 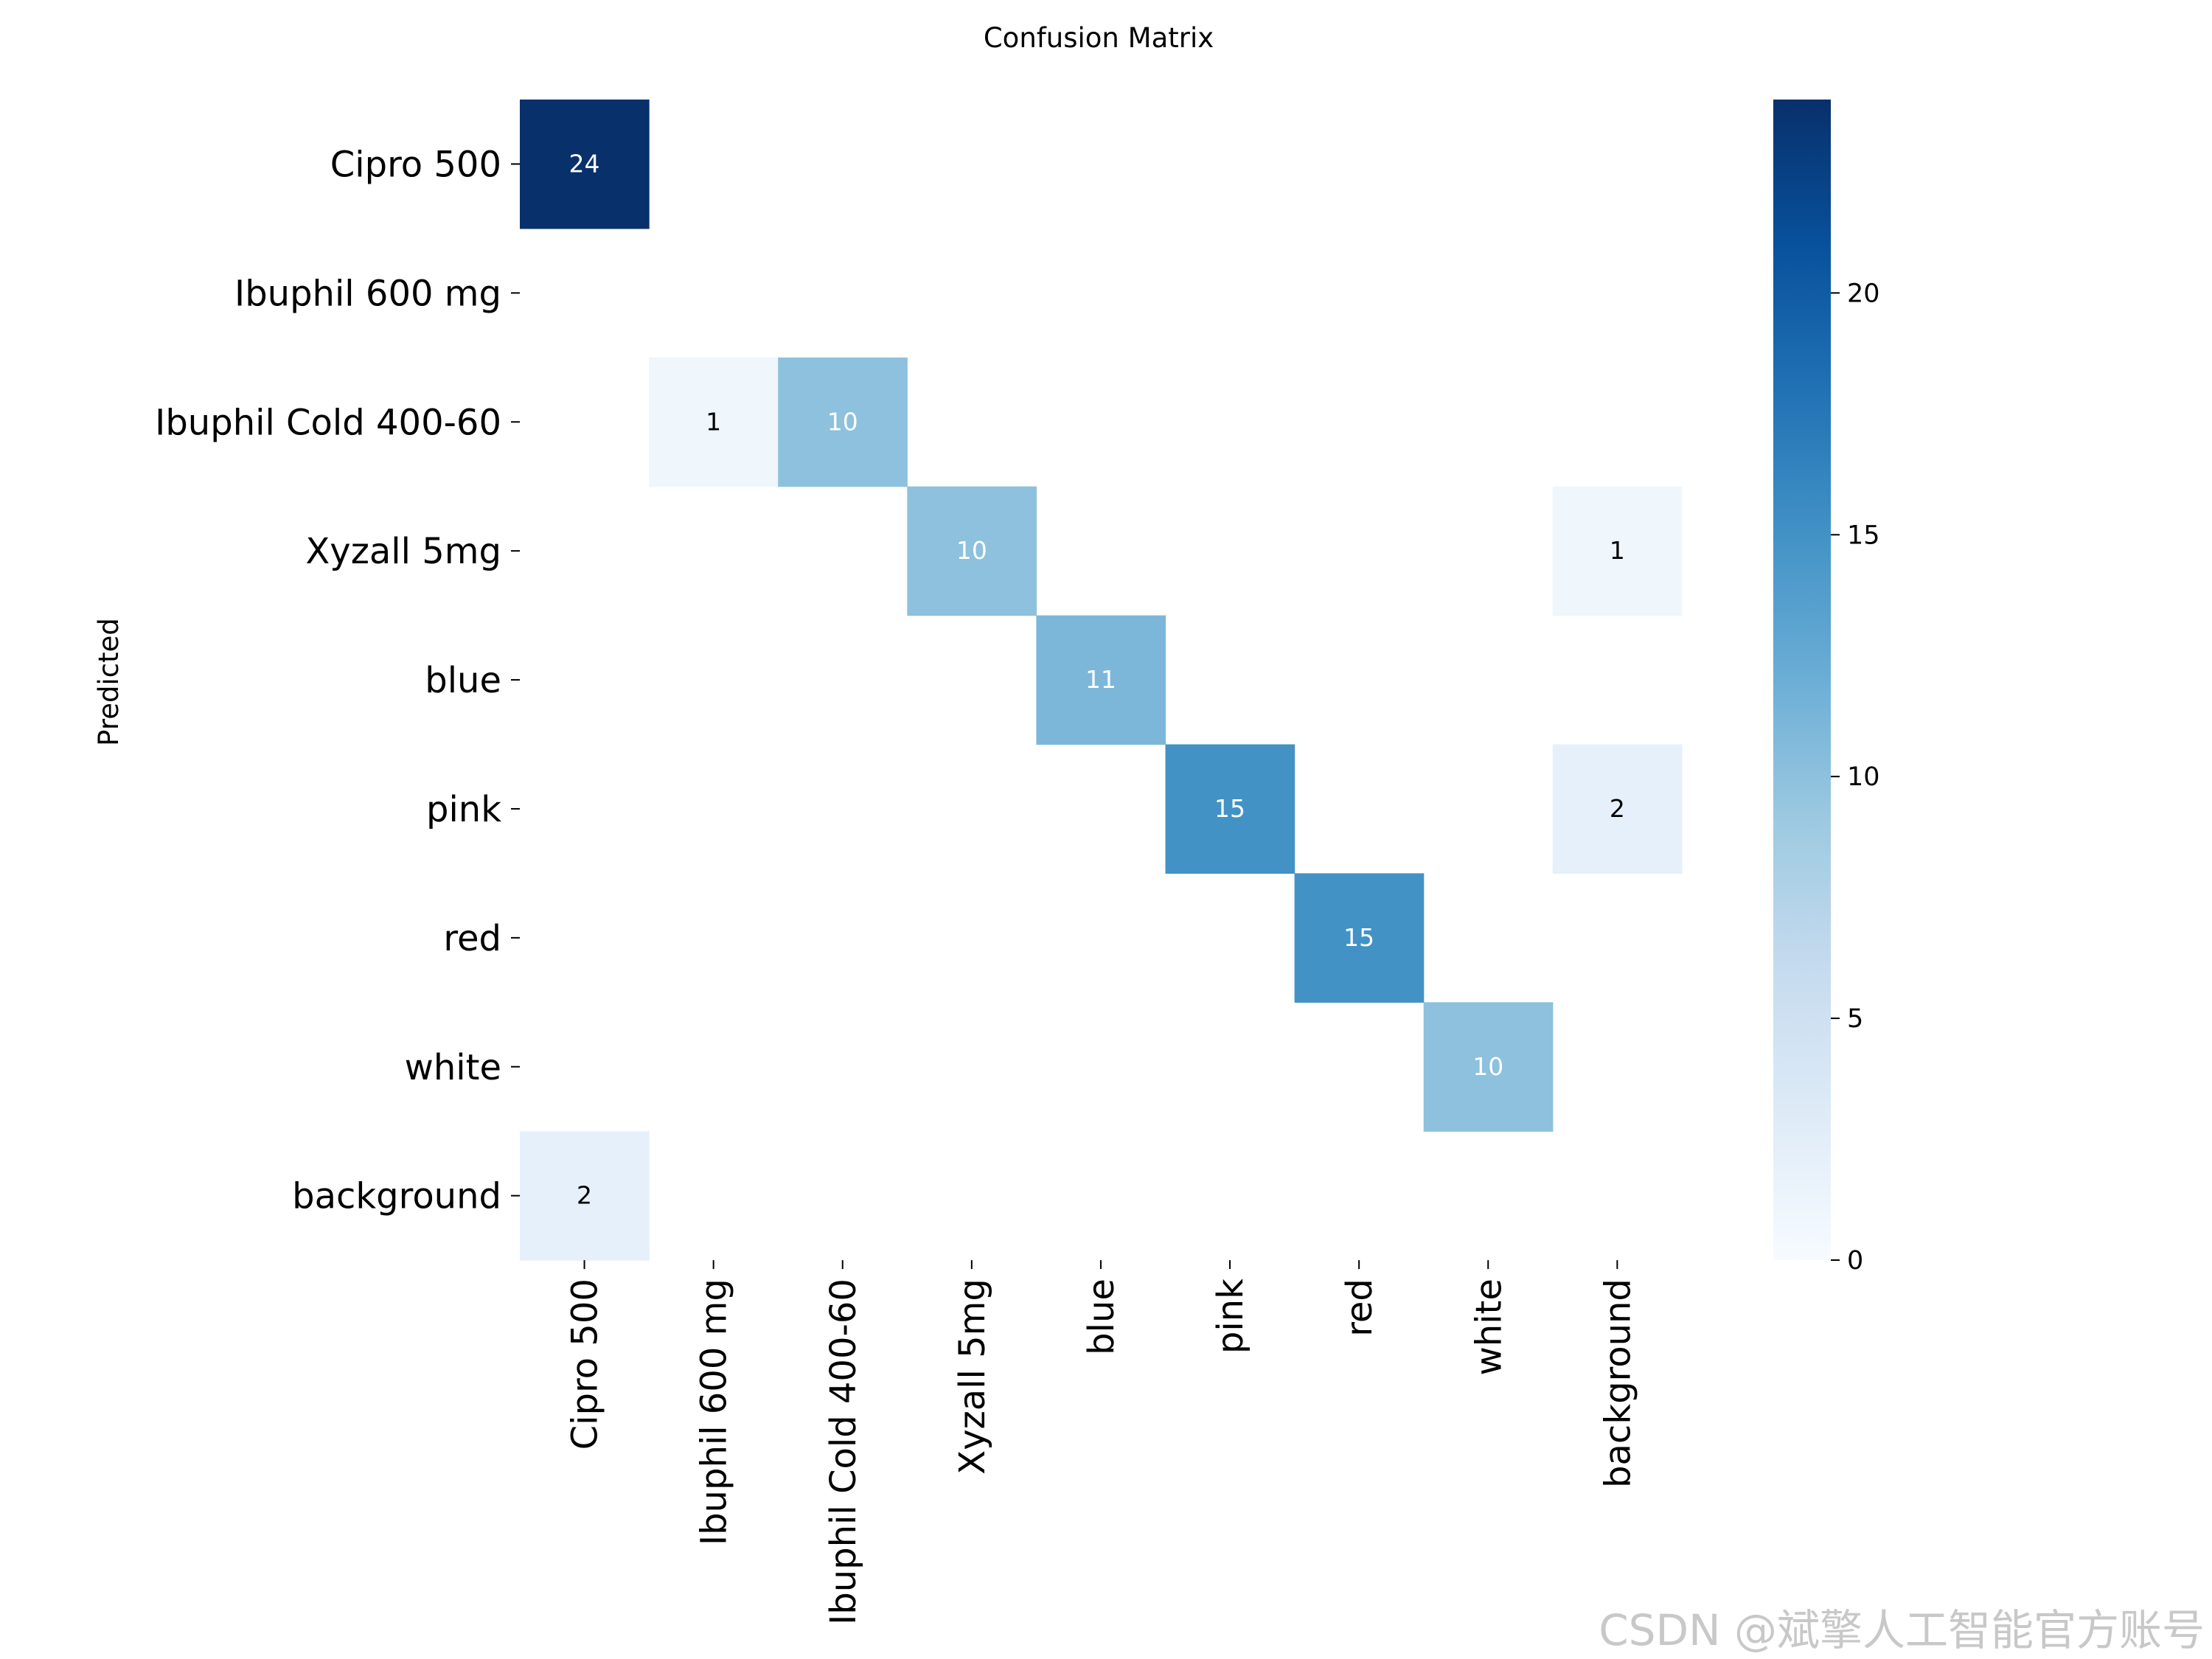 I want to click on row-label-white: white, so click(x=453, y=1067).